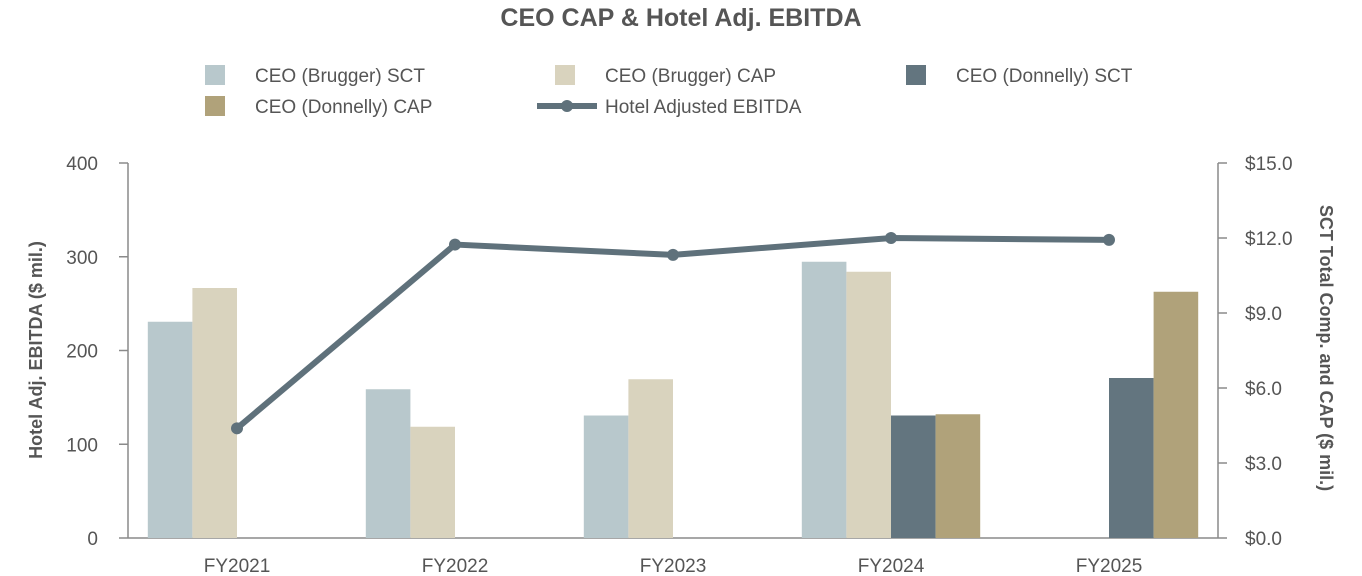 The image size is (1362, 576). Describe the element at coordinates (82, 352) in the screenshot. I see `y-axis-left-tick-label: 200` at that location.